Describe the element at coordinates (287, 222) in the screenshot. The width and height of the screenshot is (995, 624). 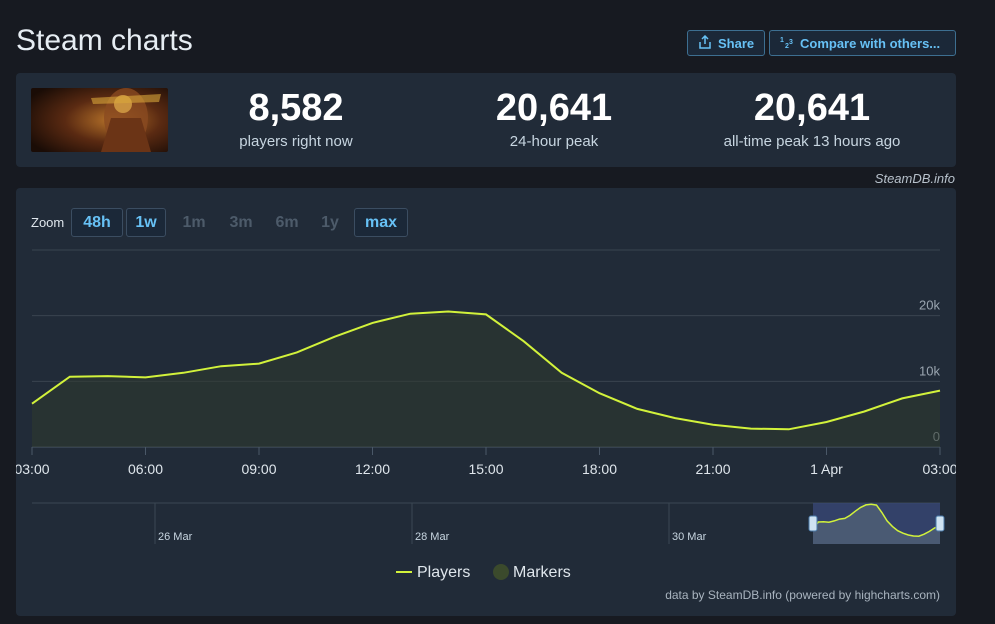
I see `zoom-6m-button: 6m` at that location.